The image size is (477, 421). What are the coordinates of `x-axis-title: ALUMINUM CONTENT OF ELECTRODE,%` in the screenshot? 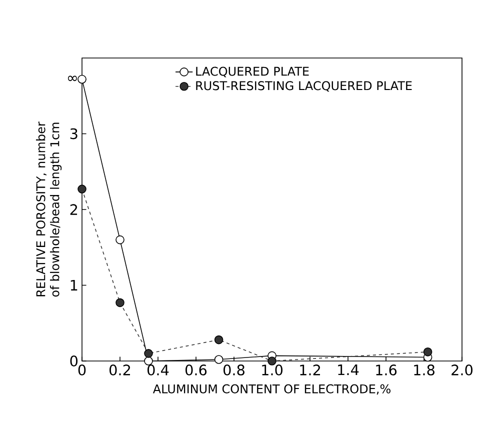 It's located at (271, 389).